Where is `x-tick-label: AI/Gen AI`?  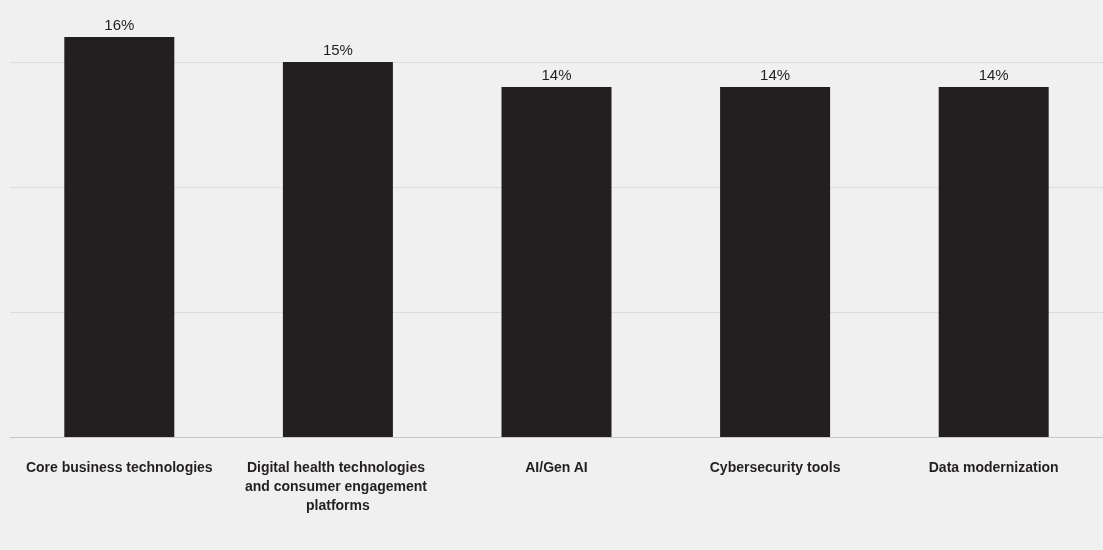 x-tick-label: AI/Gen AI is located at coordinates (556, 466).